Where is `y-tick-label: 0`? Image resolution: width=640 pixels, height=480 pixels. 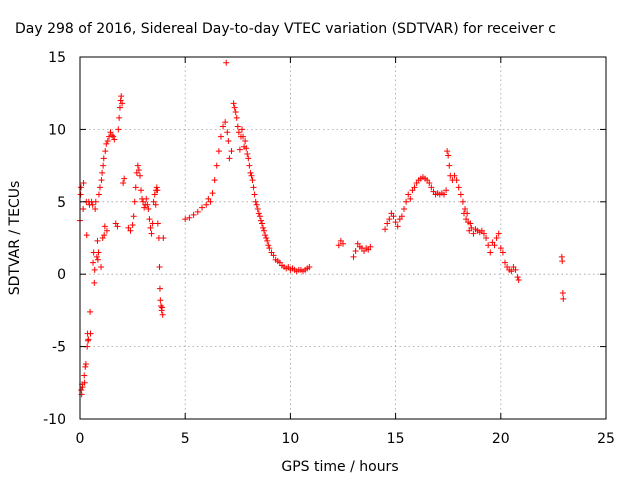
y-tick-label: 0 is located at coordinates (61, 275).